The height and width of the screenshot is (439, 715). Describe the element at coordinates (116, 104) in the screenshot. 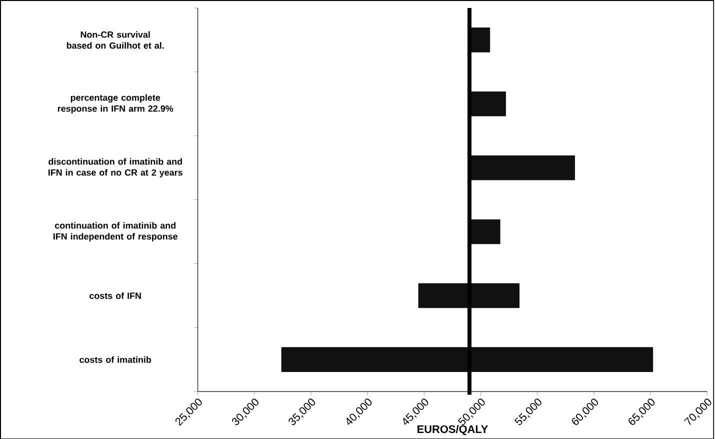

I see `y-tick-label: percentage complete response in IFN arm 22.9%` at that location.